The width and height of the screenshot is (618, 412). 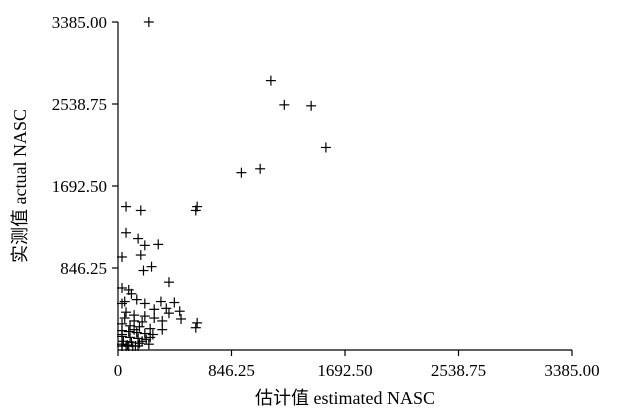 What do you see at coordinates (344, 370) in the screenshot?
I see `x-tick-label: 1692.50` at bounding box center [344, 370].